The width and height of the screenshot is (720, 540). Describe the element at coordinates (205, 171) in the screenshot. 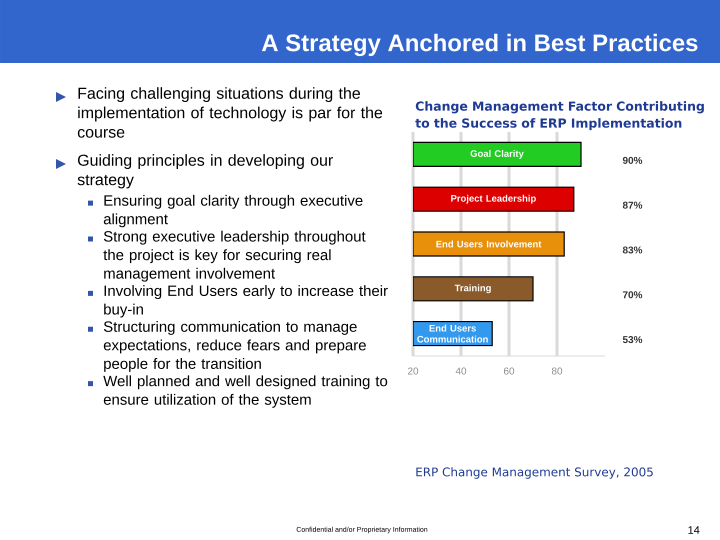

I see `text: Guiding principles in developing our strategy` at that location.